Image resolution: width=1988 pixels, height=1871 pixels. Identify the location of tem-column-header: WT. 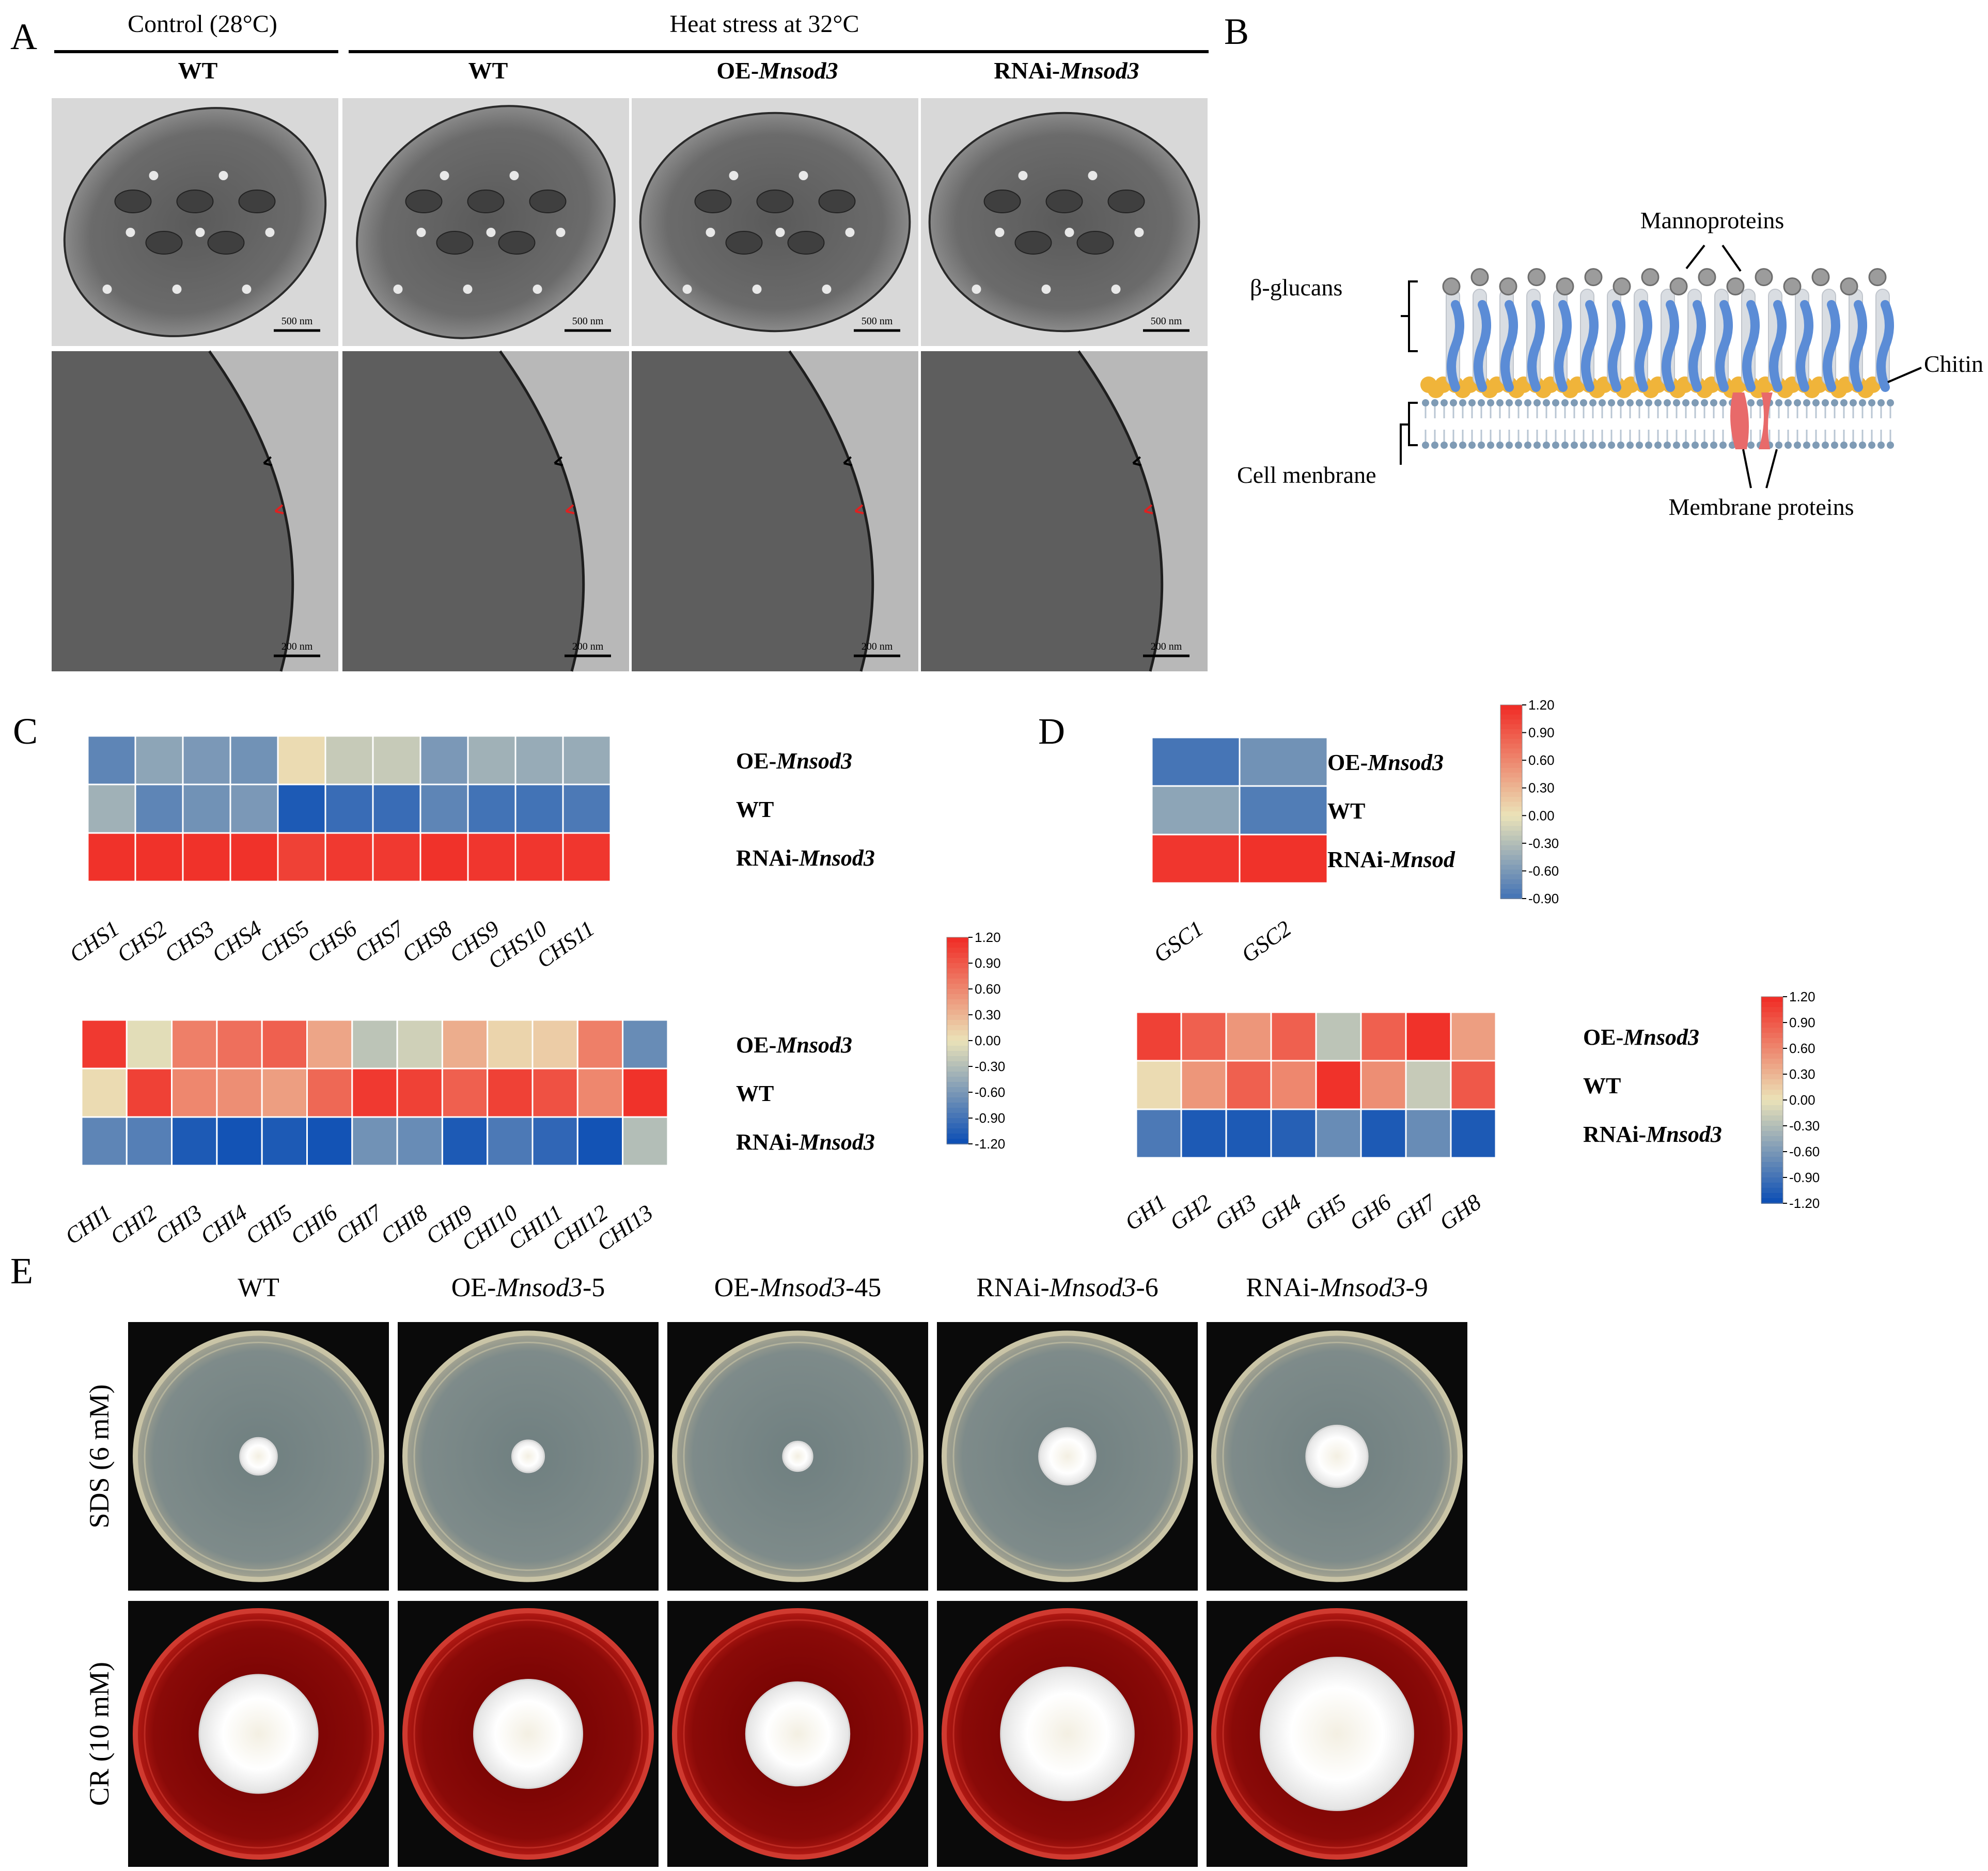
(488, 70).